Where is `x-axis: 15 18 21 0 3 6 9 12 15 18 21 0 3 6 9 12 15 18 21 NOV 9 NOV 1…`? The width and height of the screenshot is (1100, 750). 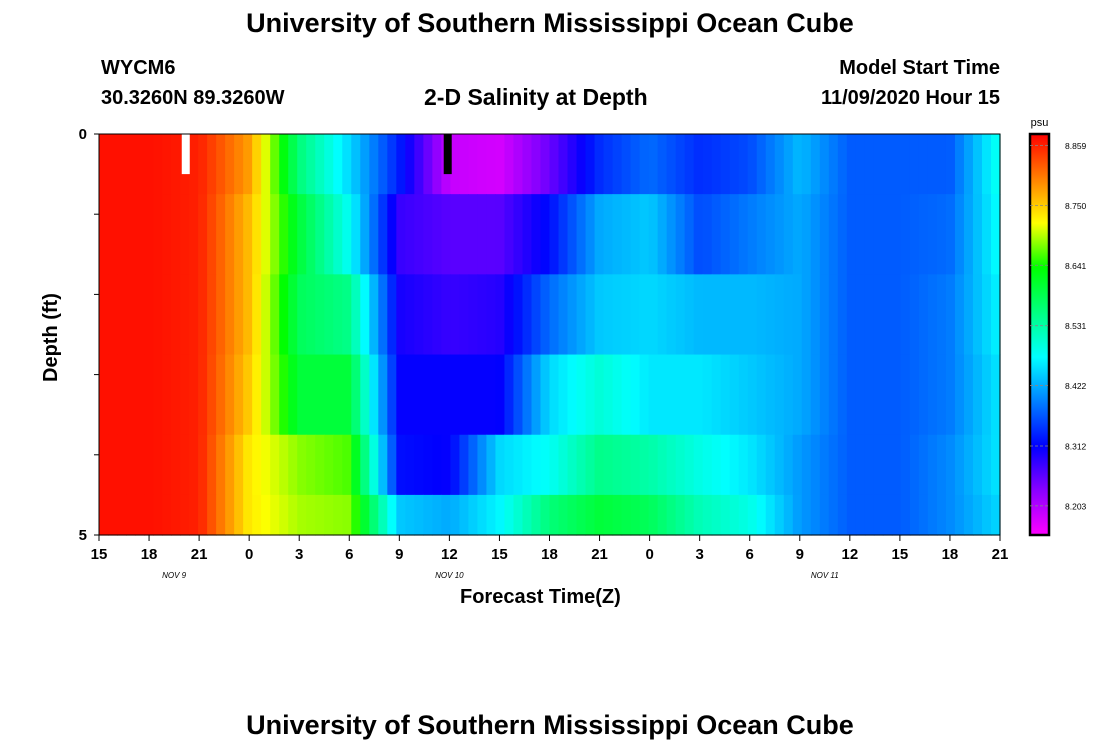 x-axis: 15 18 21 0 3 6 9 12 15 18 21 0 3 6 9 12 15 18 21 NOV 9 NOV 1… is located at coordinates (549, 557).